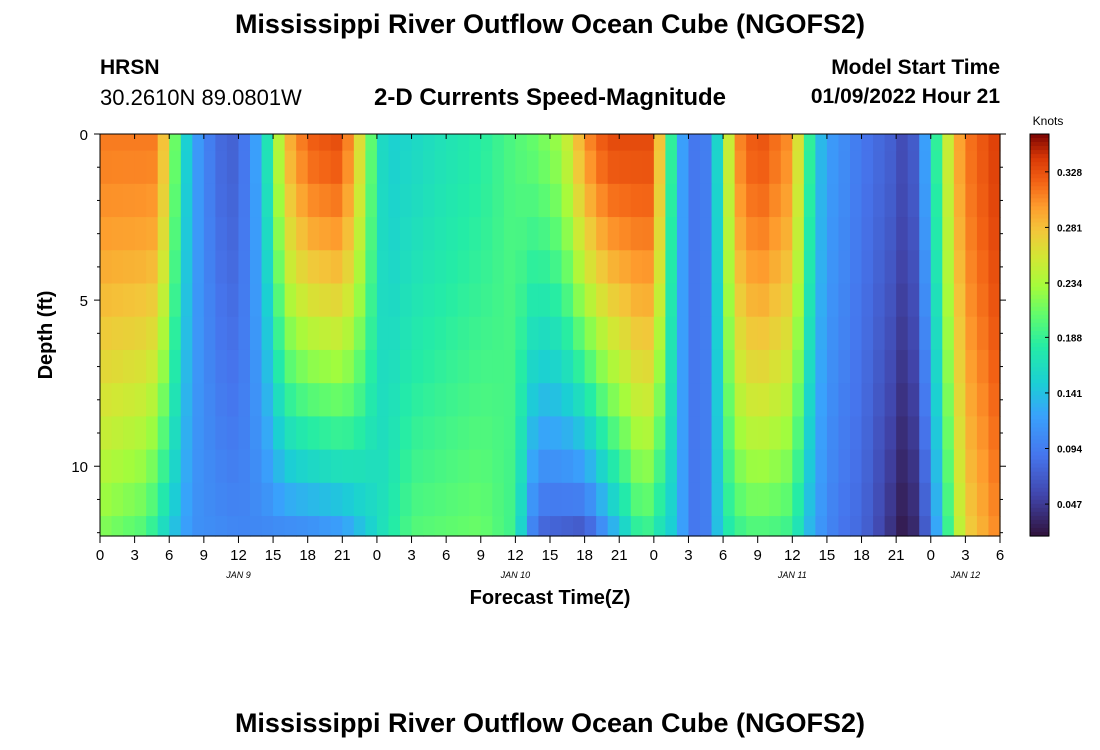  Describe the element at coordinates (1069, 394) in the screenshot. I see `colorbar-tick-label: 0.141` at that location.